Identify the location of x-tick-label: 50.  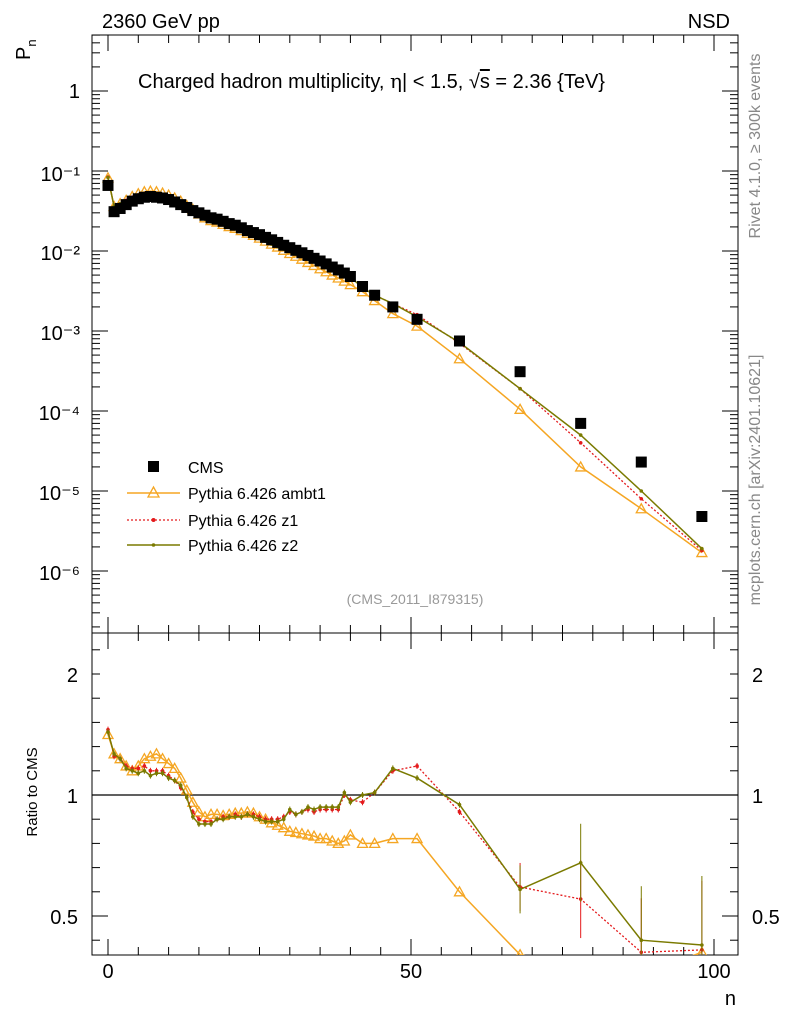
(411, 972).